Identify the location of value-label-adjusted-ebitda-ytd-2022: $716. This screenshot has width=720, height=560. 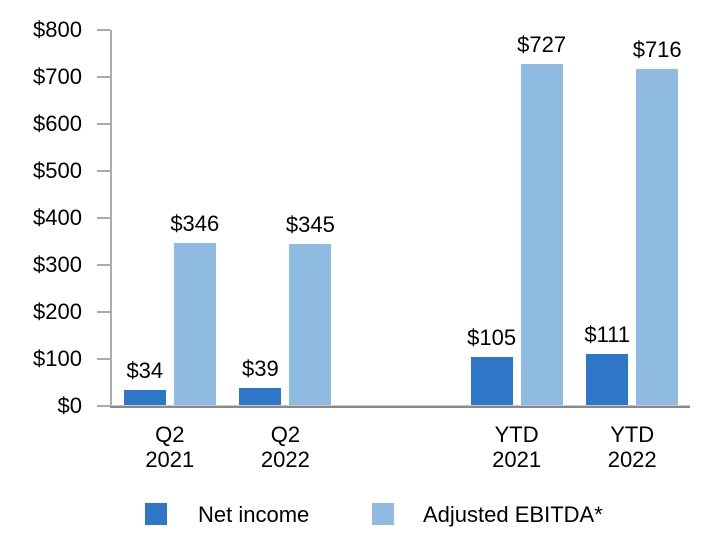
(657, 49).